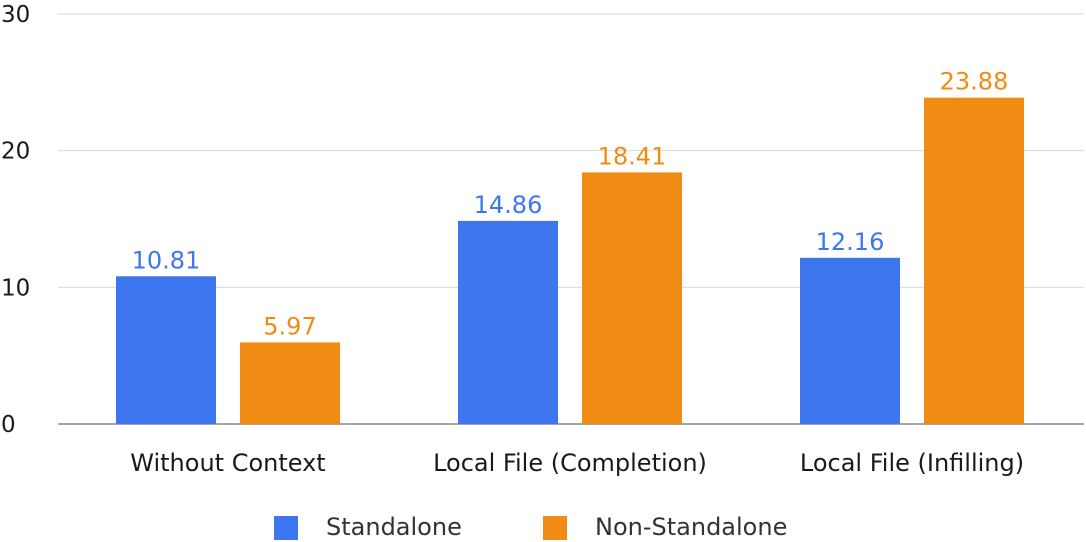 The width and height of the screenshot is (1086, 542). Describe the element at coordinates (15, 15) in the screenshot. I see `y-tick-label: 30` at that location.